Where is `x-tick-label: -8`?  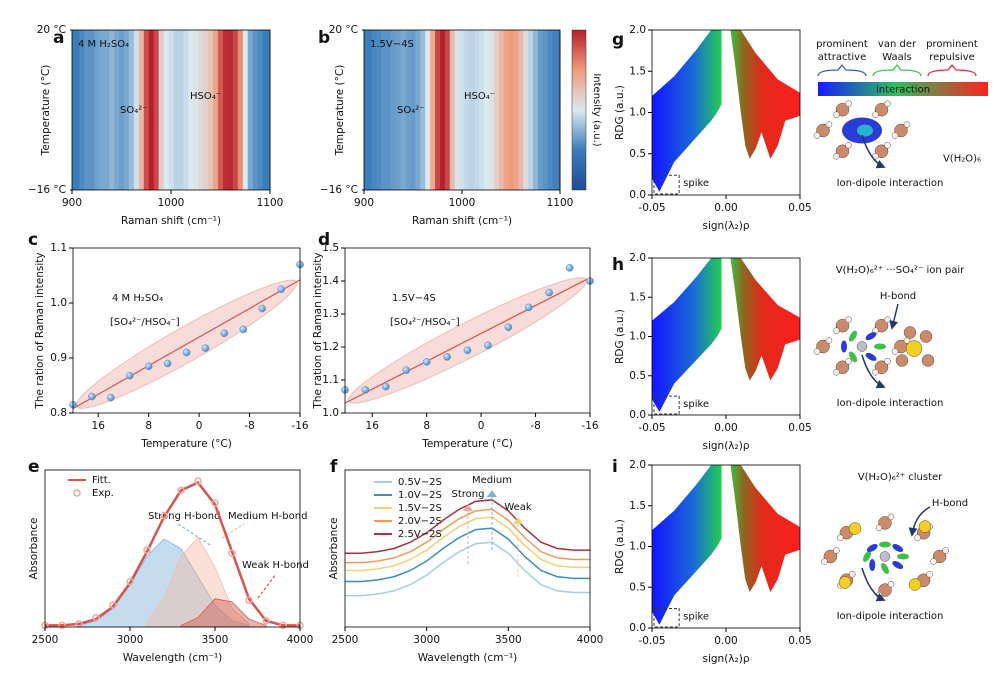
x-tick-label: -8 is located at coordinates (249, 426).